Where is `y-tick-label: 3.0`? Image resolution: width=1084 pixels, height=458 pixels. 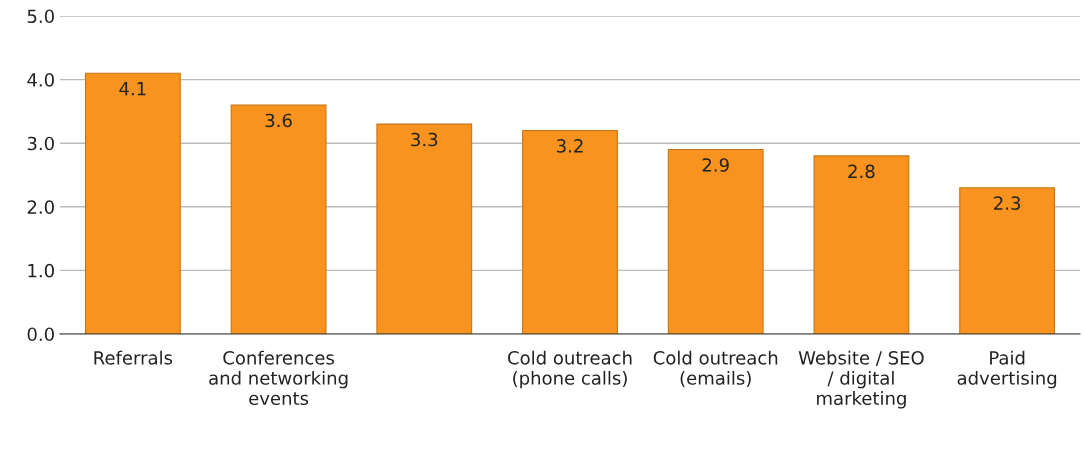
y-tick-label: 3.0 is located at coordinates (40, 143).